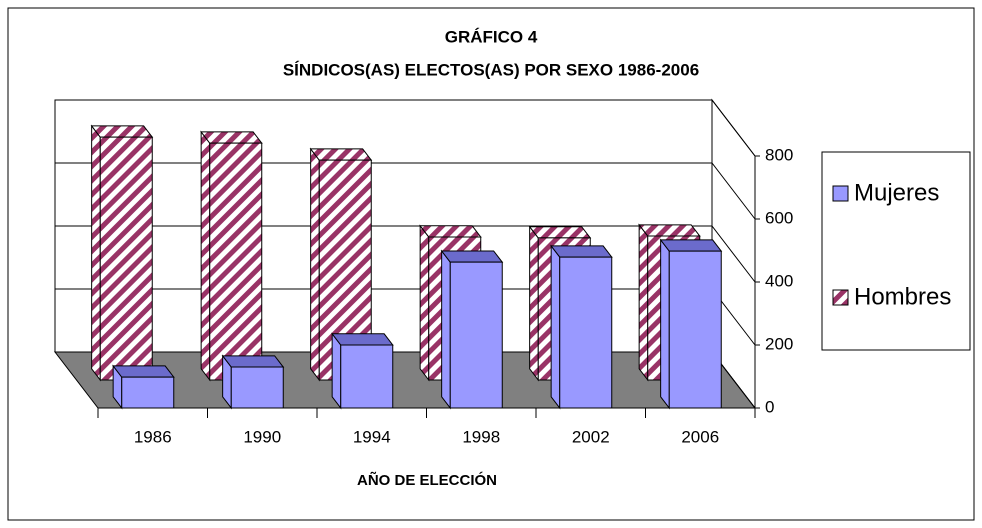 The height and width of the screenshot is (528, 982). Describe the element at coordinates (591, 436) in the screenshot. I see `x-tick-label: 2002` at that location.